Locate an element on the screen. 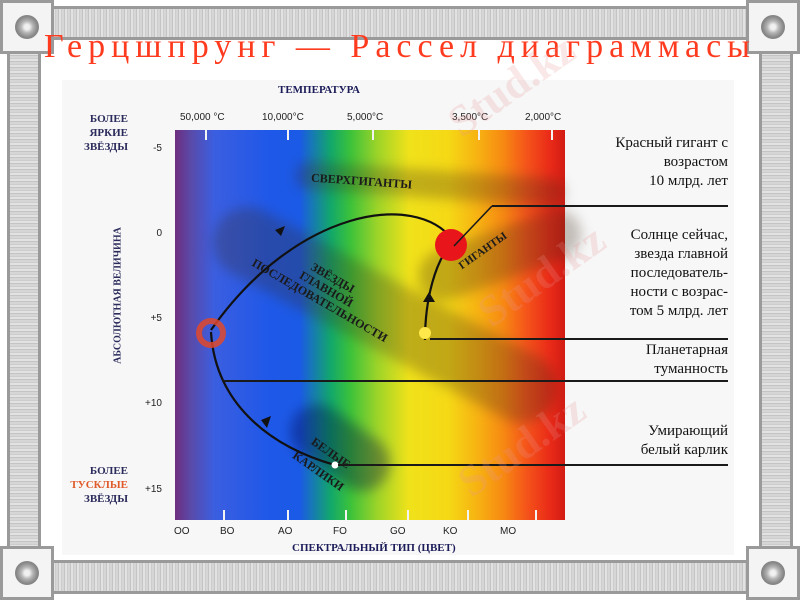  magnitude-tick: +10 is located at coordinates (153, 403).